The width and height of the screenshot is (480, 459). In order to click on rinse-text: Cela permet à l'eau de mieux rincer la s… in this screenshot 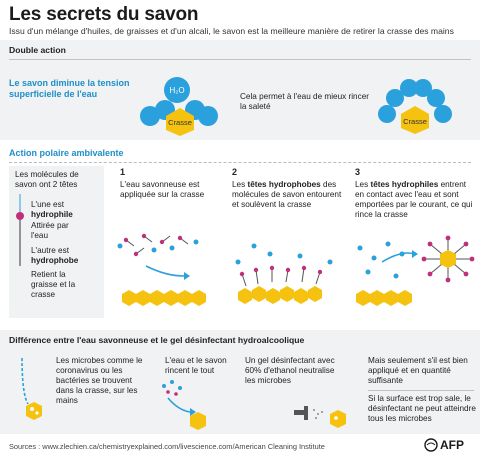, I will do `click(304, 101)`.